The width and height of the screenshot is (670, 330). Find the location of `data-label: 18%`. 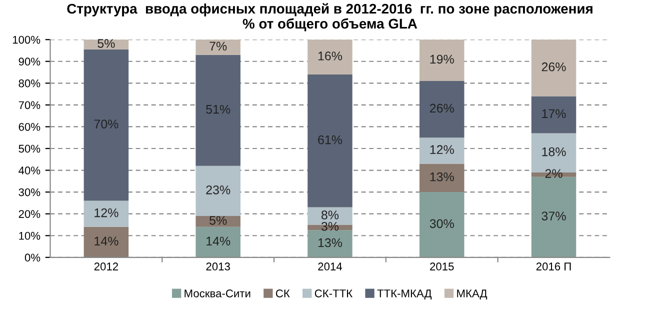

data-label: 18% is located at coordinates (554, 151).